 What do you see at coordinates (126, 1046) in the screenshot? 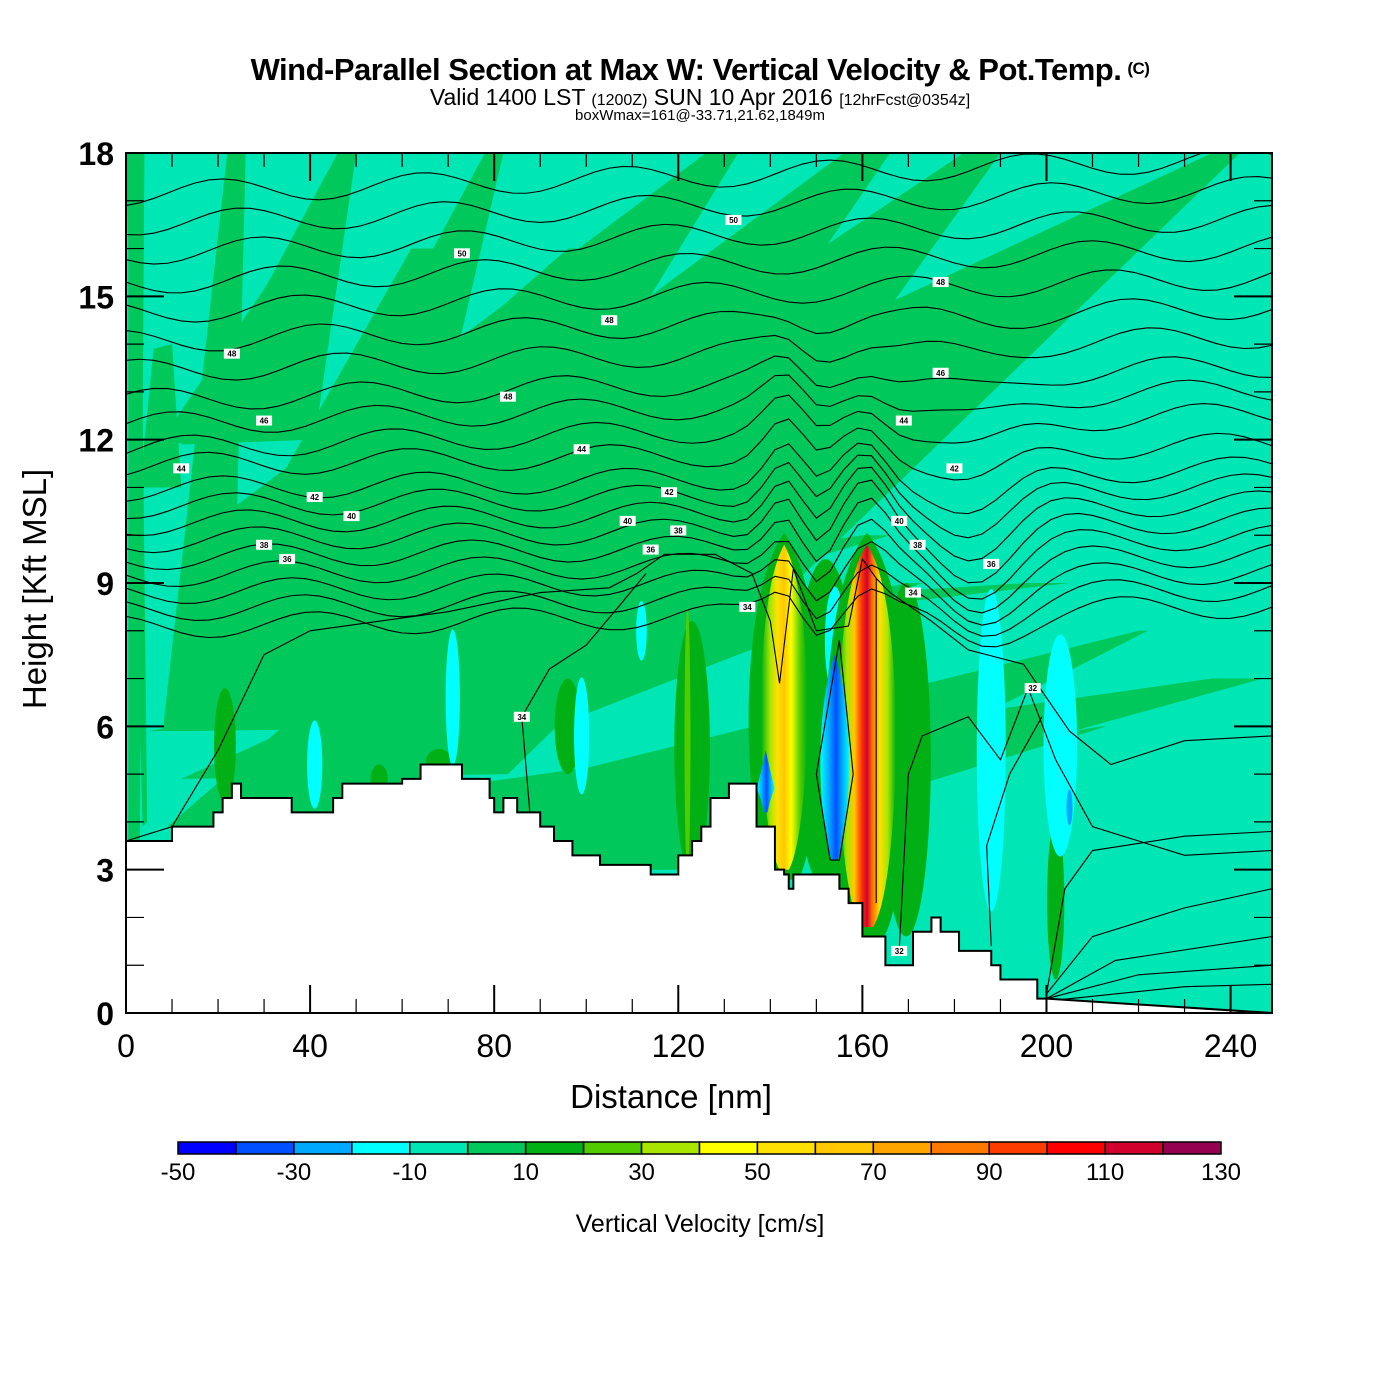
I see `x-tick-label: 0` at bounding box center [126, 1046].